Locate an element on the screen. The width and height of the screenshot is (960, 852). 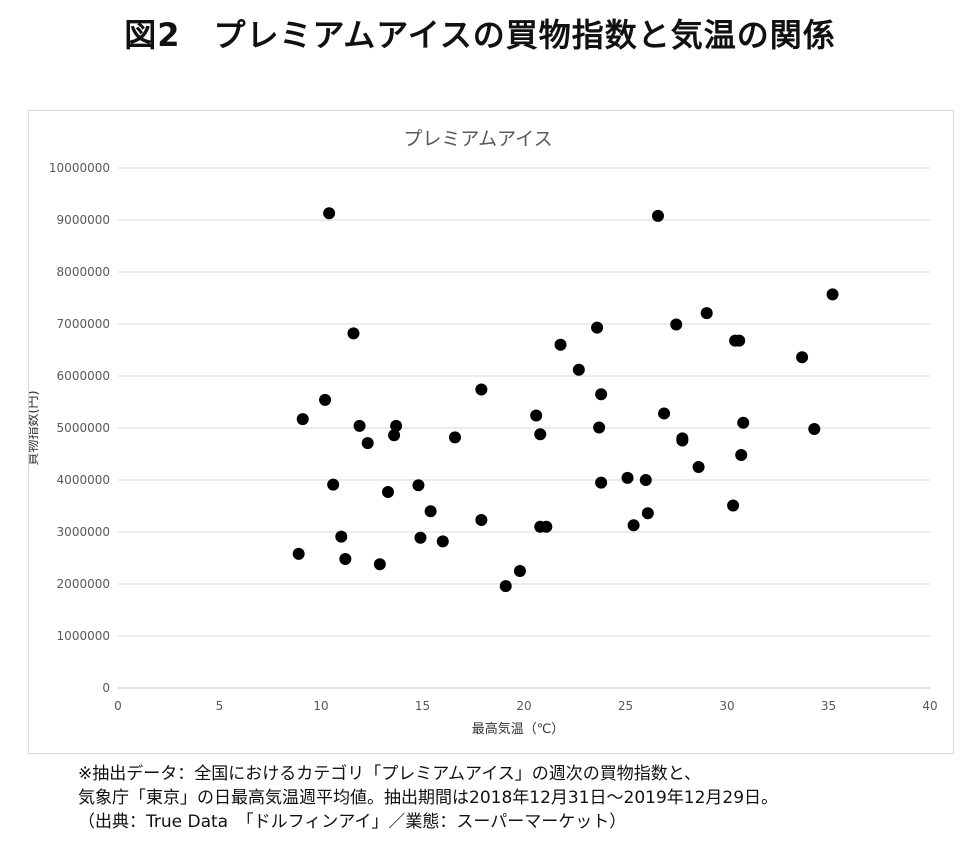
footnote-line-1: ※抽出データ：全国におけるカテゴリ「プレミアムアイス」の週次の買物指数と、 is located at coordinates (390, 774).